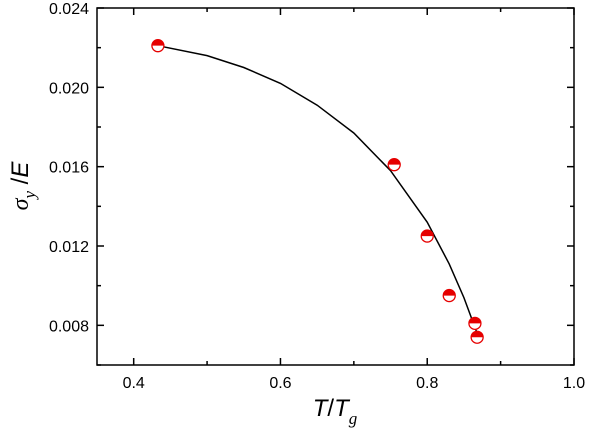 The width and height of the screenshot is (590, 433). What do you see at coordinates (20, 184) in the screenshot?
I see `y-axis-title-sep: /` at bounding box center [20, 184].